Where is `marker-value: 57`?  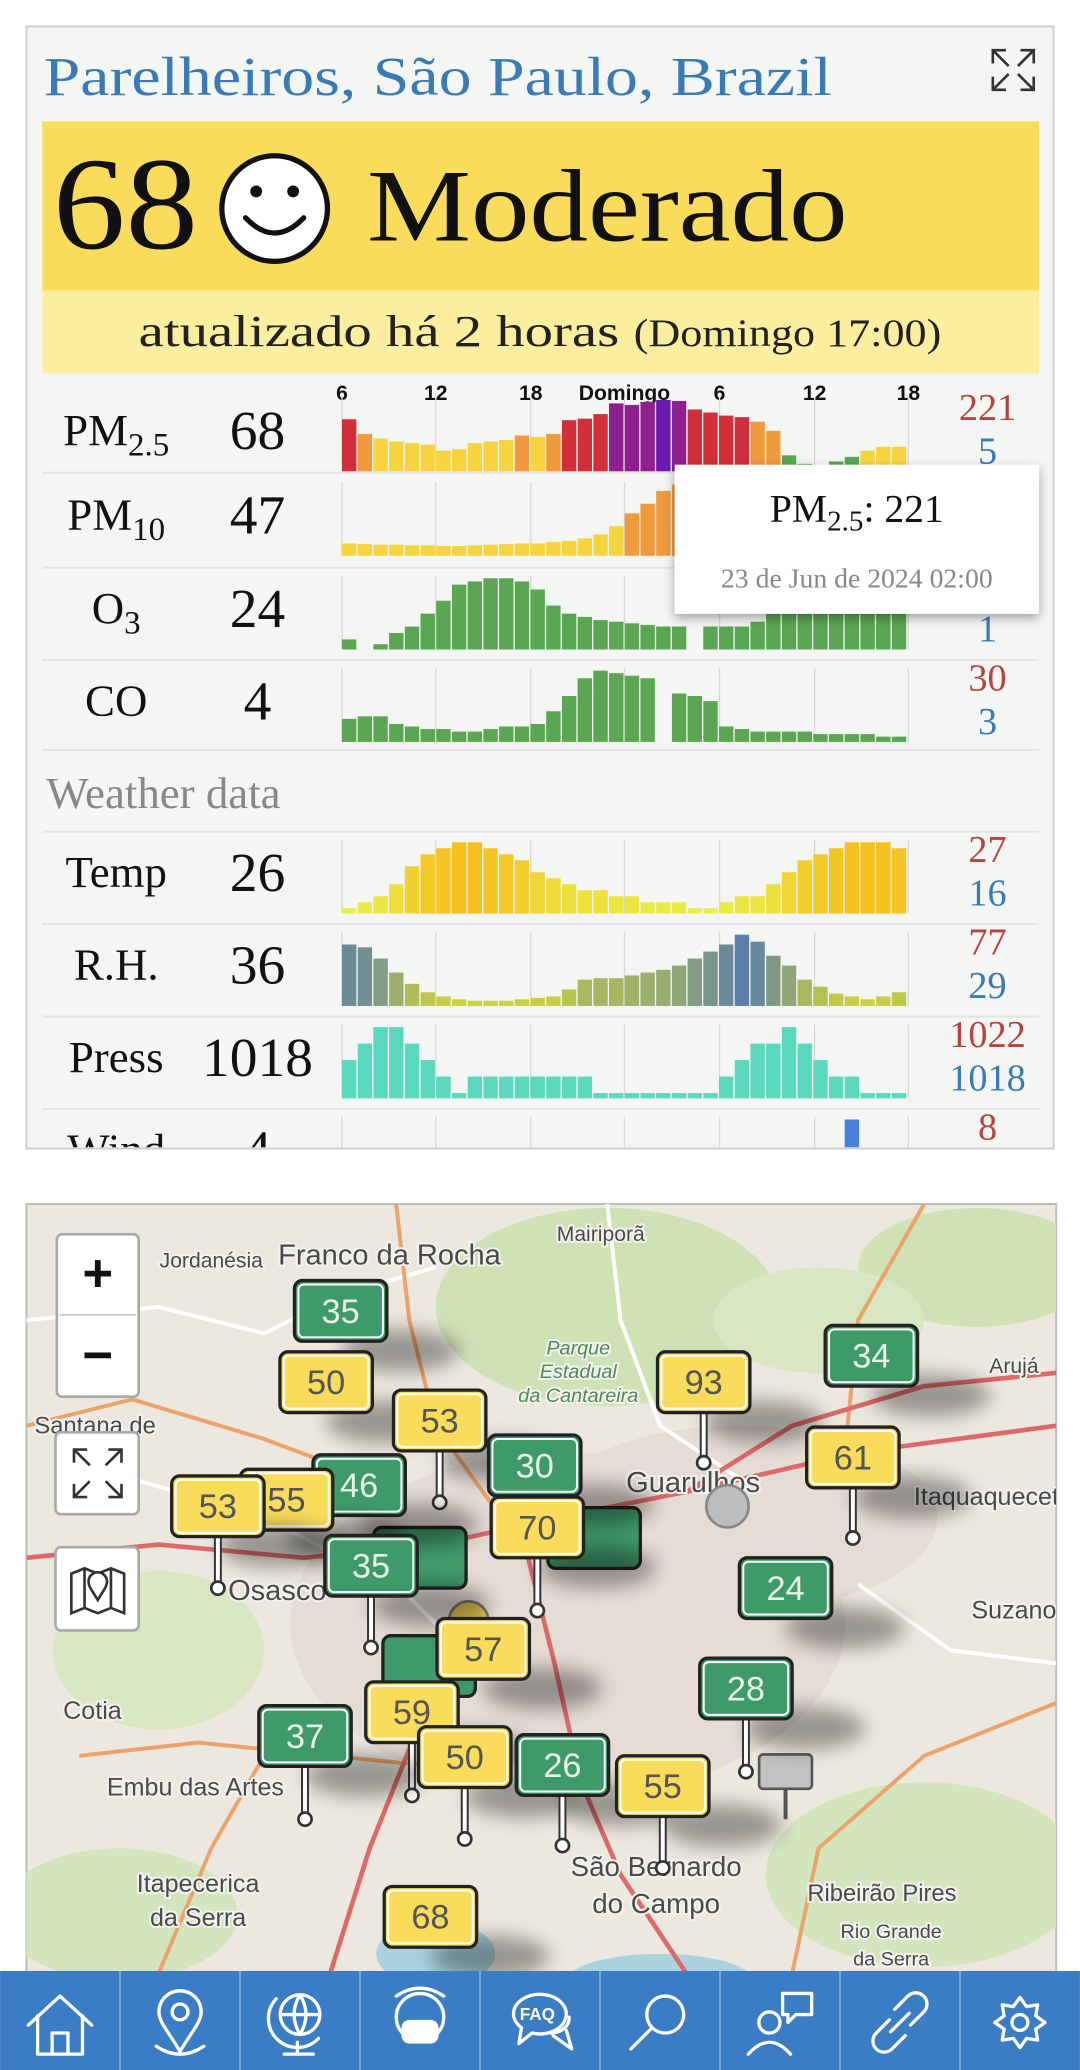 marker-value: 57 is located at coordinates (483, 1650).